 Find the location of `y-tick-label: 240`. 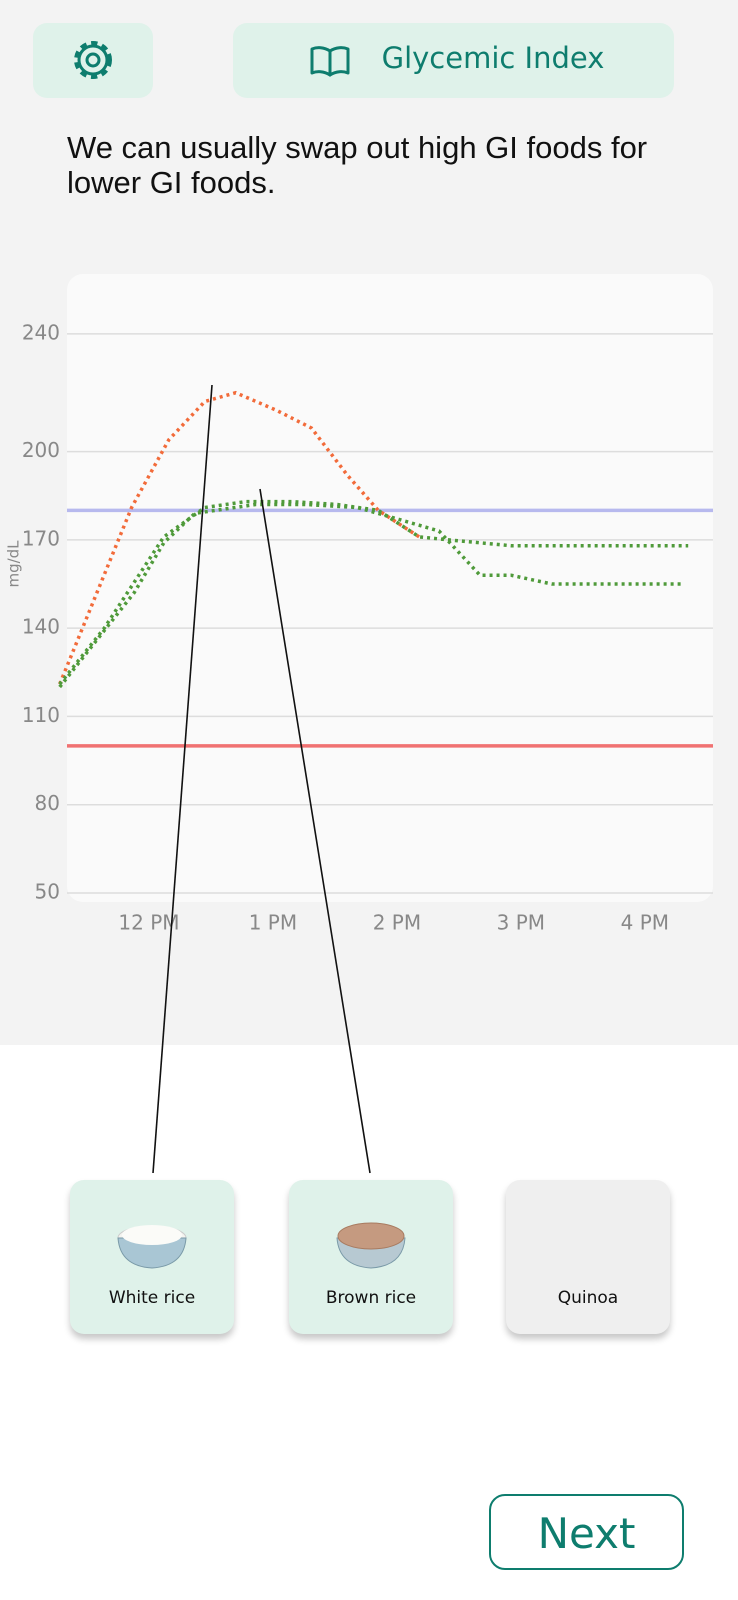

y-tick-label: 240 is located at coordinates (41, 332).